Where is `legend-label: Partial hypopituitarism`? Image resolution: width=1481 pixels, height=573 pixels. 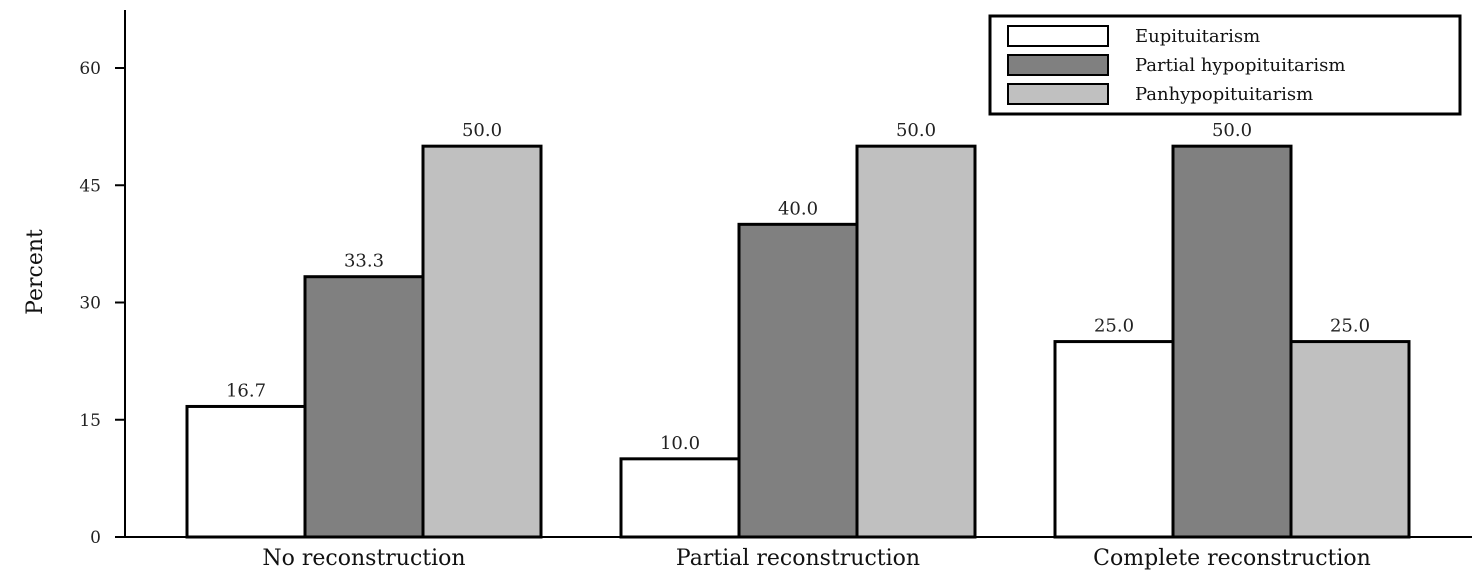 legend-label: Partial hypopituitarism is located at coordinates (1240, 65).